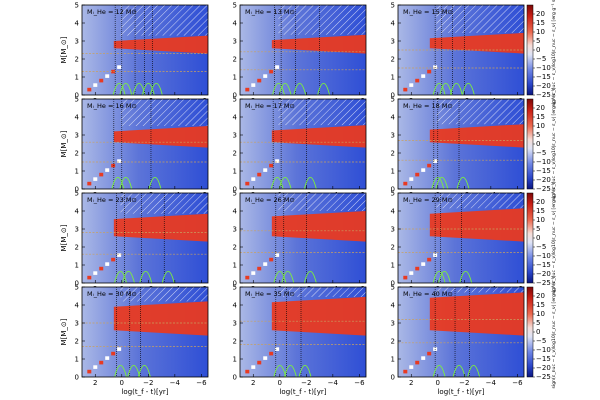 The width and height of the screenshot is (600, 400). What do you see at coordinates (112, 106) in the screenshot?
I see `panel-mass-label: Mᵢ_He = 16 M⊙` at bounding box center [112, 106].